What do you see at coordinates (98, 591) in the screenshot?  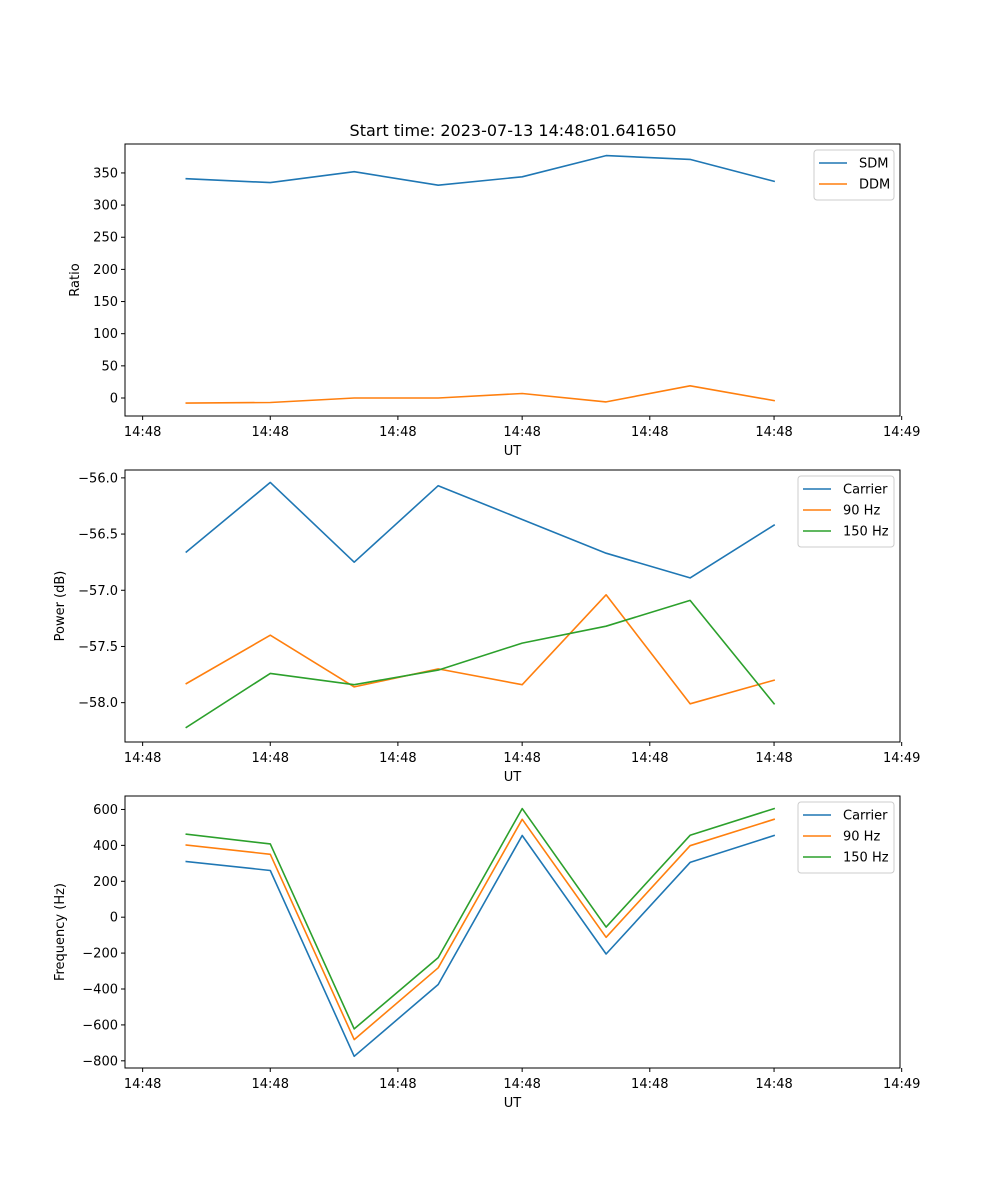 I see `y-tick-label: −57.0` at bounding box center [98, 591].